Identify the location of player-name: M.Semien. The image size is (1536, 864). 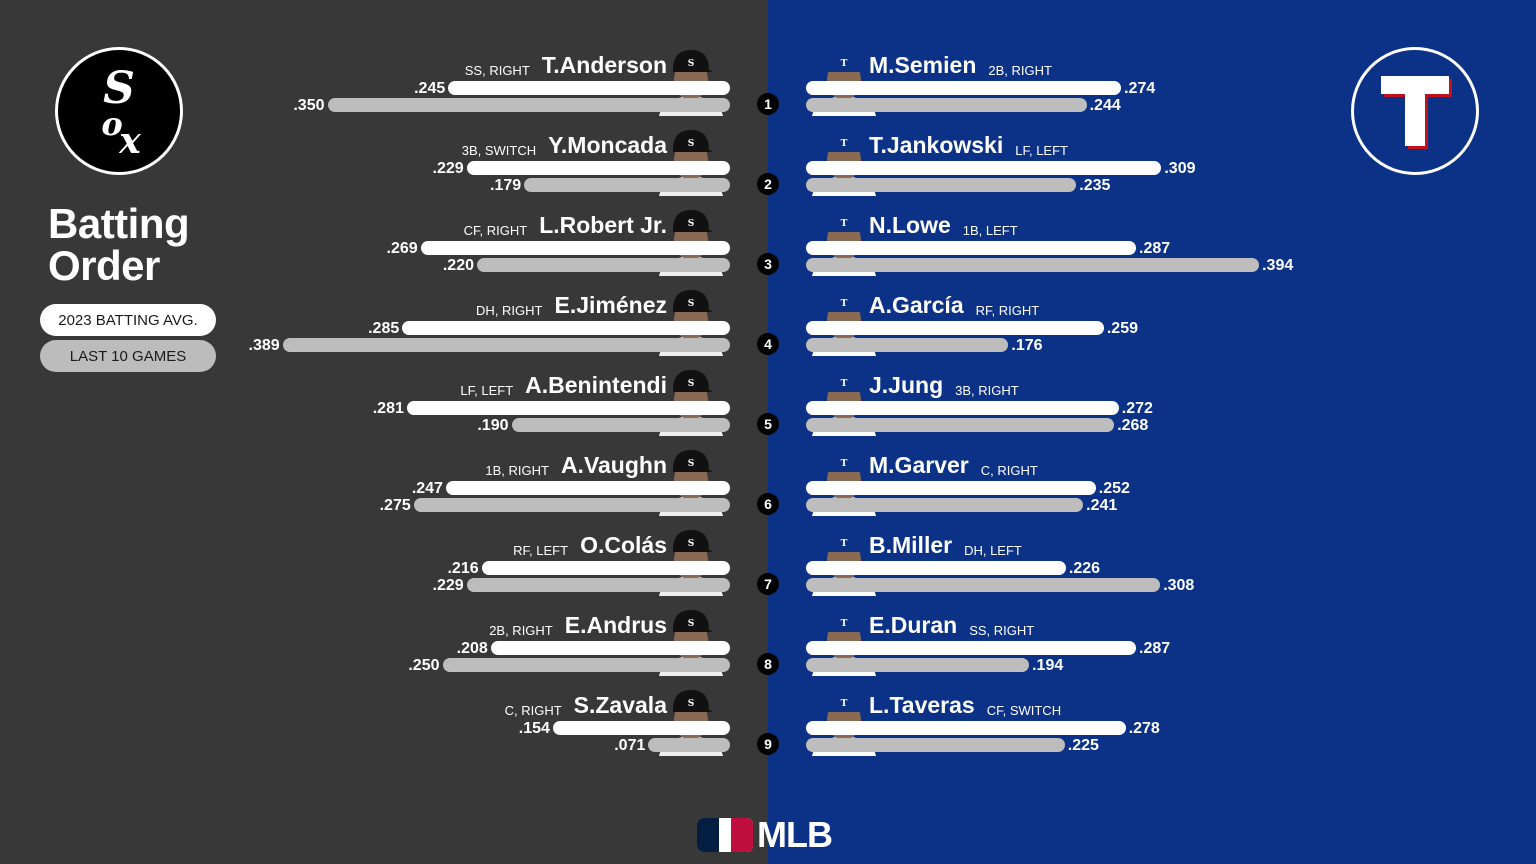
(923, 65).